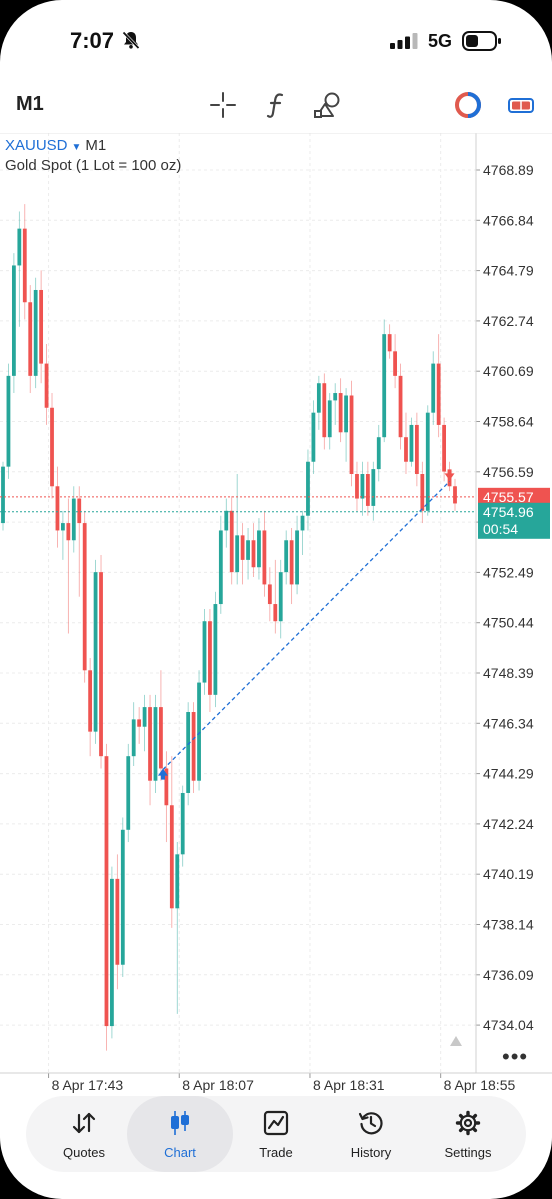  I want to click on candle-countdown-label: 00:54, so click(500, 529).